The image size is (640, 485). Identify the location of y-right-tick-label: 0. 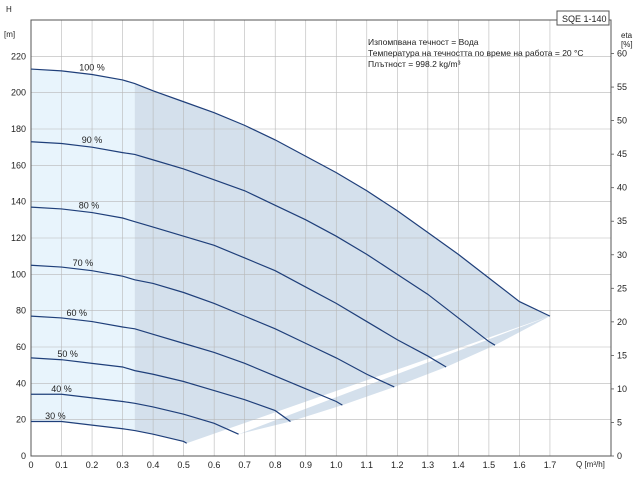
(619, 456).